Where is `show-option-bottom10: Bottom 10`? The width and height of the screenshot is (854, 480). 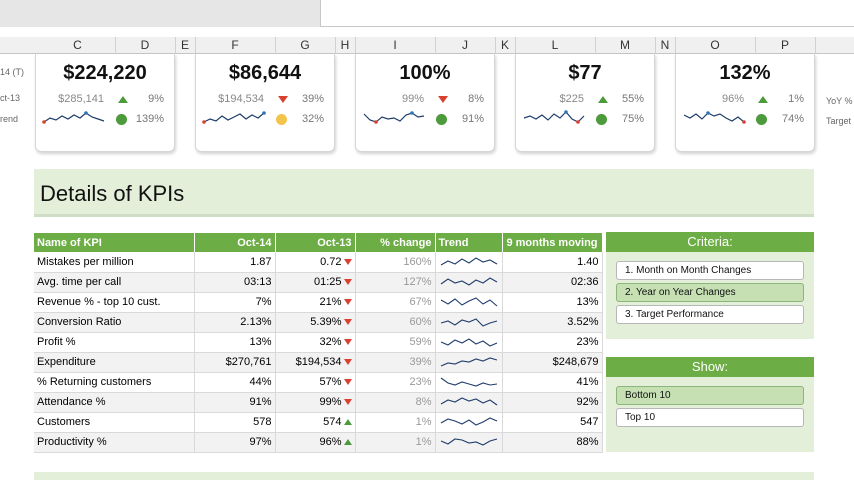 show-option-bottom10: Bottom 10 is located at coordinates (710, 395).